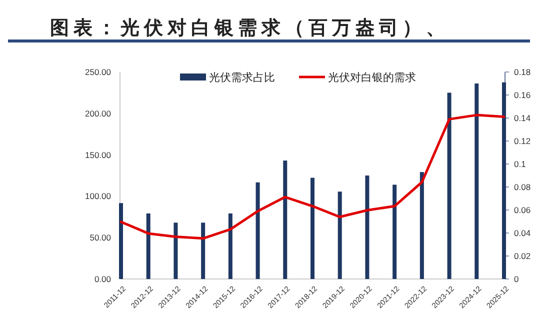  I want to click on y-tick-label: 250.00, so click(98, 72).